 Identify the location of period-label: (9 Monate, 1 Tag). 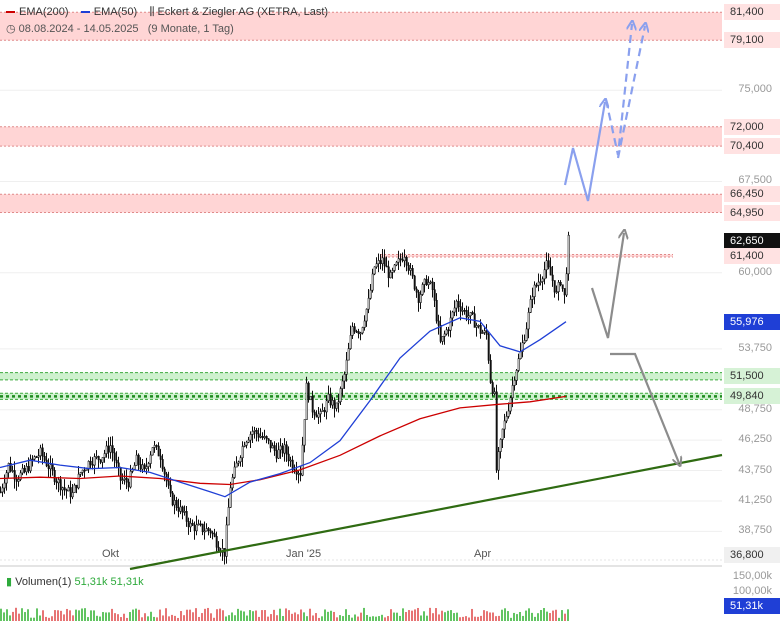
(190, 29).